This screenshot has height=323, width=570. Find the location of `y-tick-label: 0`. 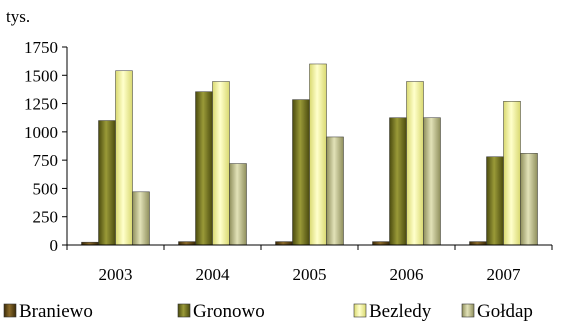

y-tick-label: 0 is located at coordinates (54, 245).